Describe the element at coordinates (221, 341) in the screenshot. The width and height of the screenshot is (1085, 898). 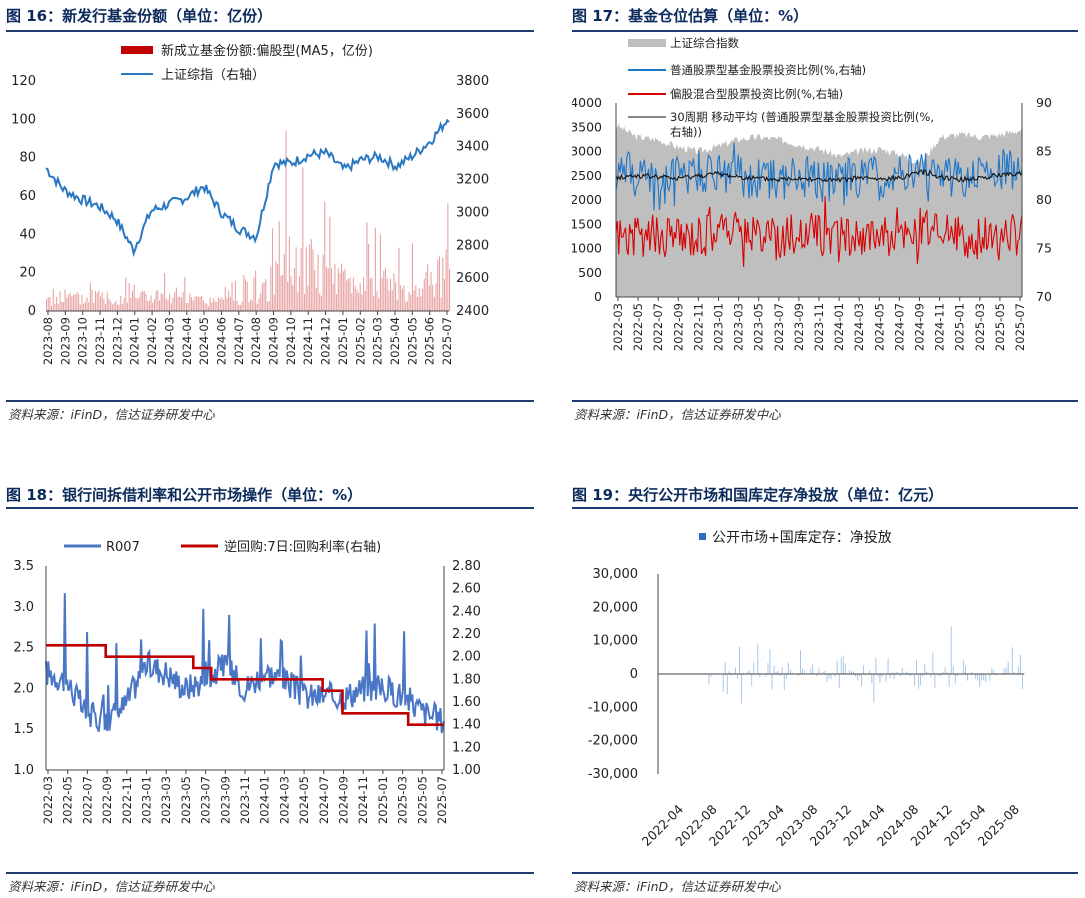
I see `x-tick-label: 2024-06` at that location.